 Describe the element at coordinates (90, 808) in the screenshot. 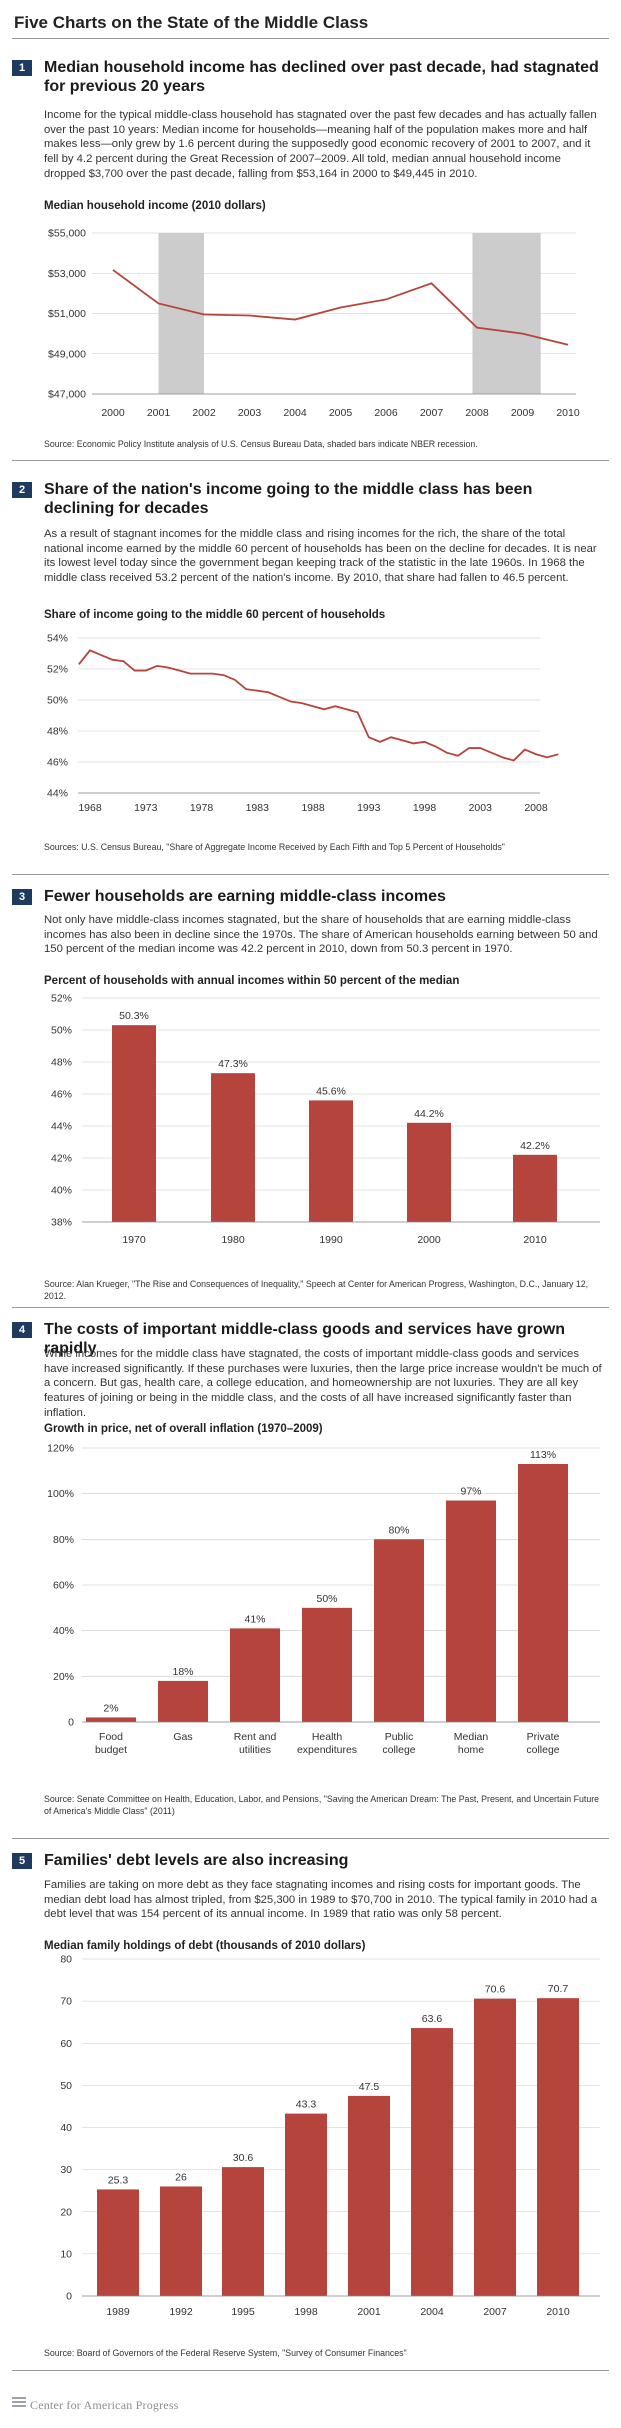

I see `x-tick-label: 1968` at that location.